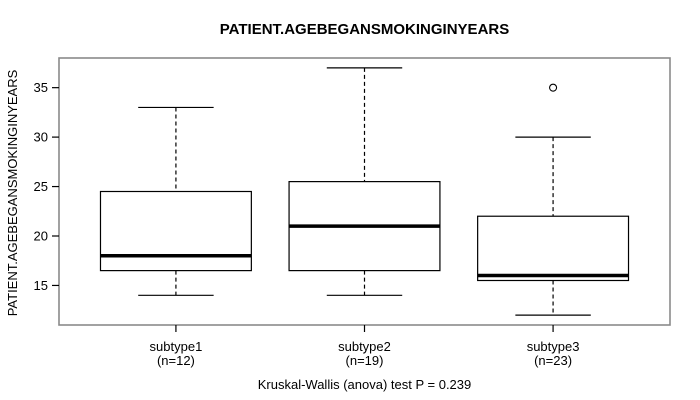 The width and height of the screenshot is (700, 400). What do you see at coordinates (365, 384) in the screenshot?
I see `stat-test-caption: Kruskal-Wallis (anova) test P = 0.239` at bounding box center [365, 384].